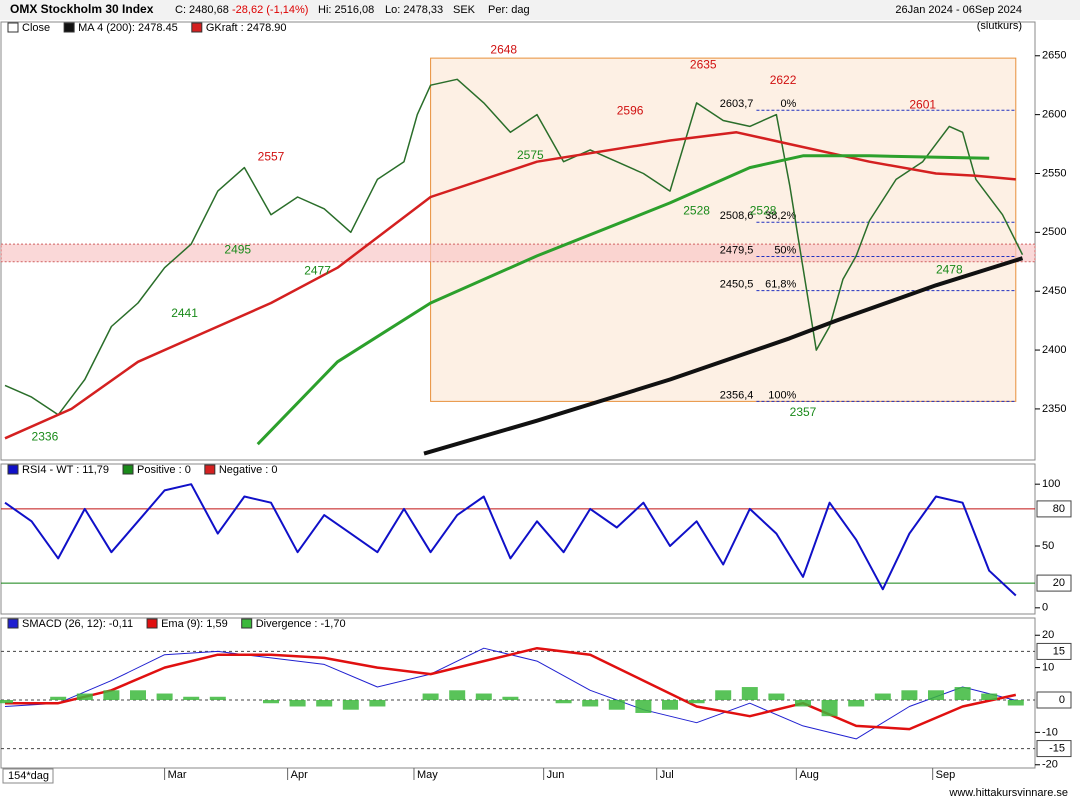 The width and height of the screenshot is (1080, 805). What do you see at coordinates (202, 10) in the screenshot?
I see `close: C: 2480,68` at bounding box center [202, 10].